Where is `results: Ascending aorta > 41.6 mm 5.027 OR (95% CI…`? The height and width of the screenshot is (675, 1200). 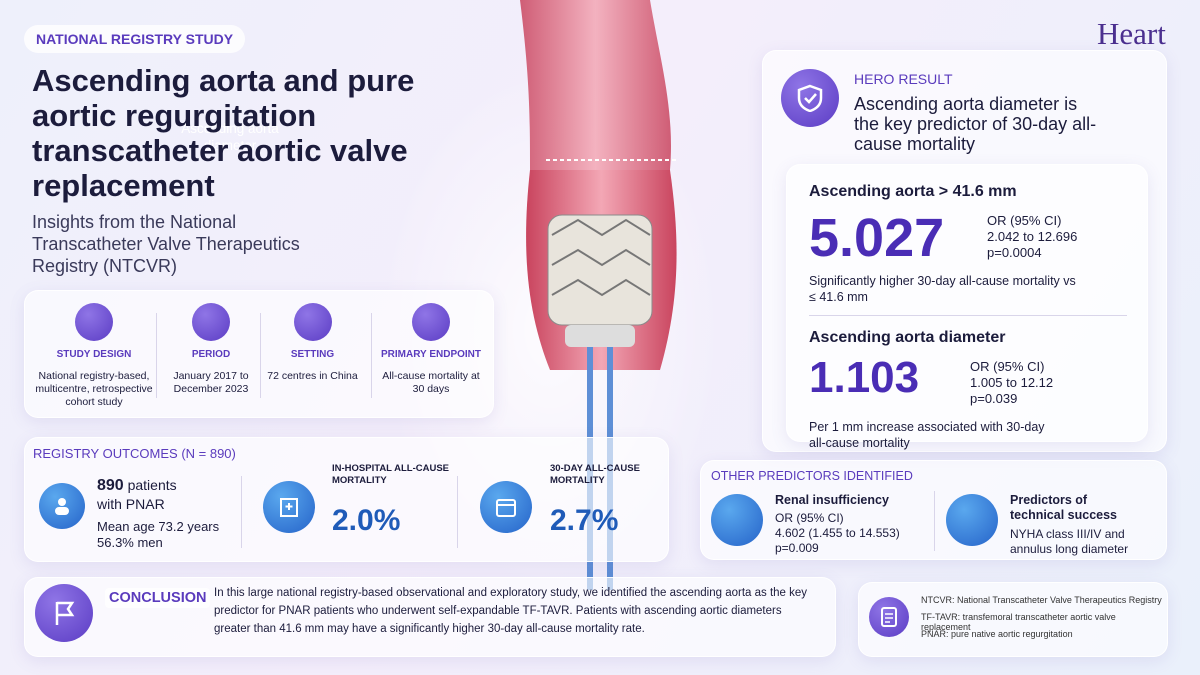 results: Ascending aorta > 41.6 mm 5.027 OR (95% CI… is located at coordinates (967, 307).